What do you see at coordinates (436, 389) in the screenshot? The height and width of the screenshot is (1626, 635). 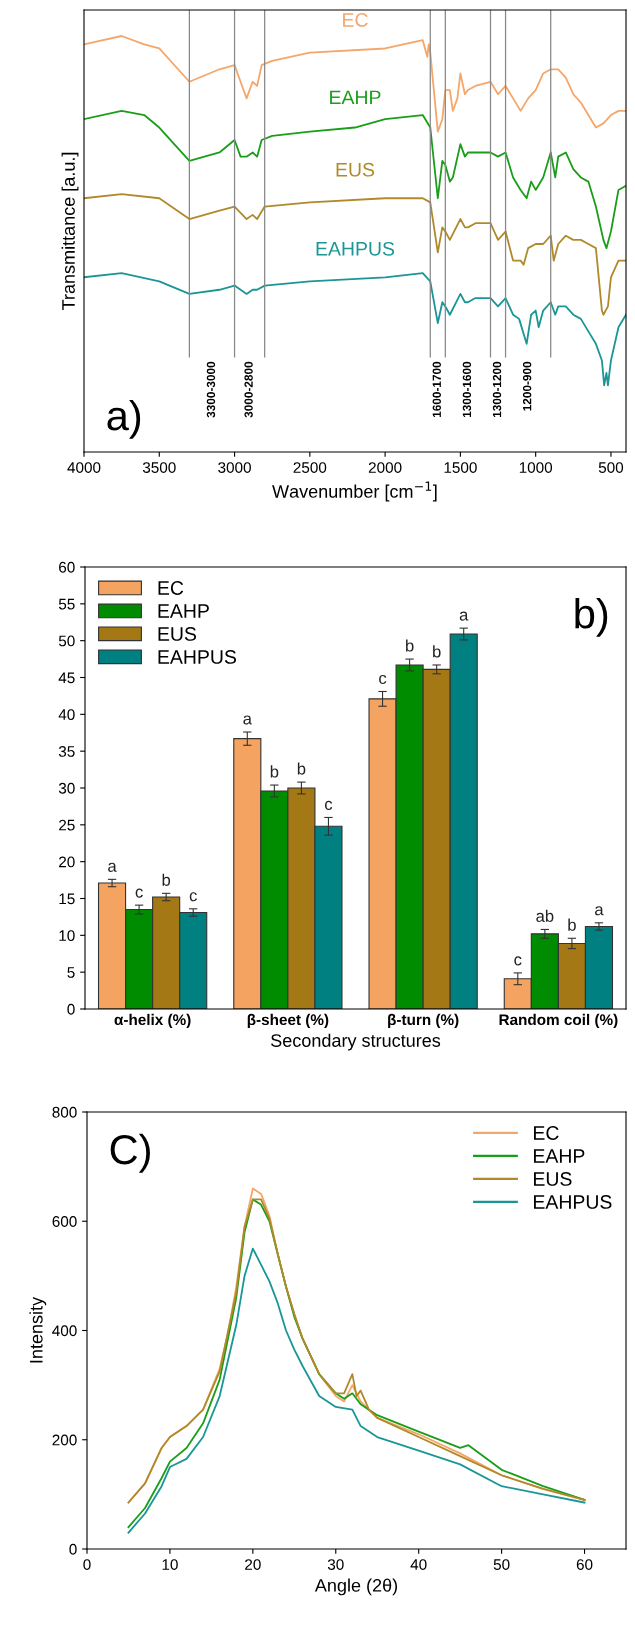 I see `annotation: 1600-1700` at bounding box center [436, 389].